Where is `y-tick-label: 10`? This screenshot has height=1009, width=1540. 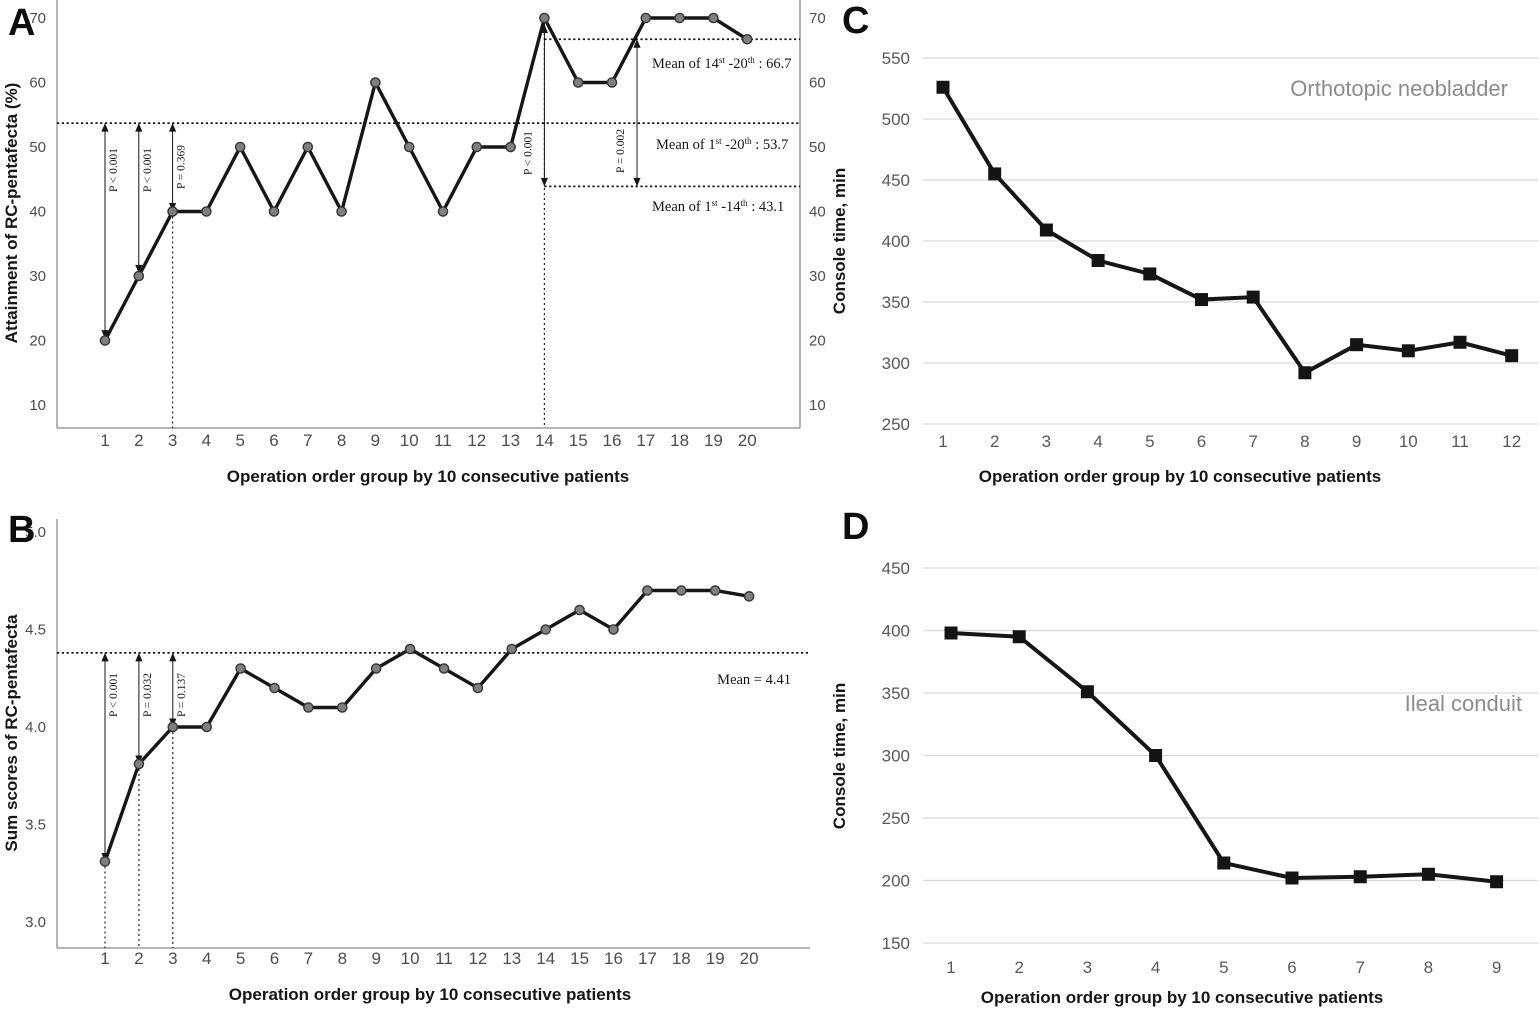
y-tick-label: 10 is located at coordinates (37, 405).